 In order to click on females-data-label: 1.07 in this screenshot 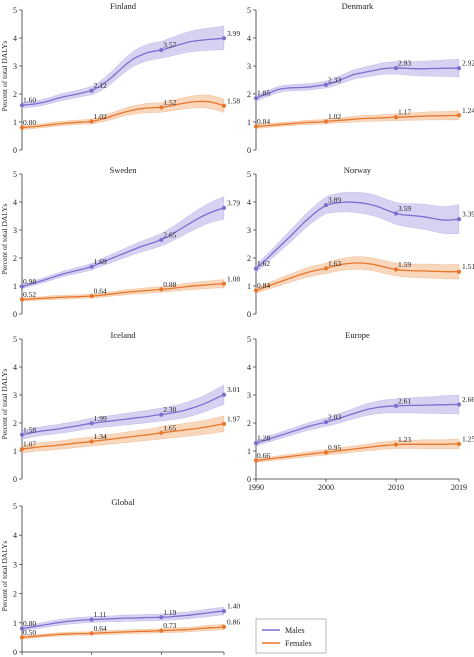, I will do `click(29, 444)`.